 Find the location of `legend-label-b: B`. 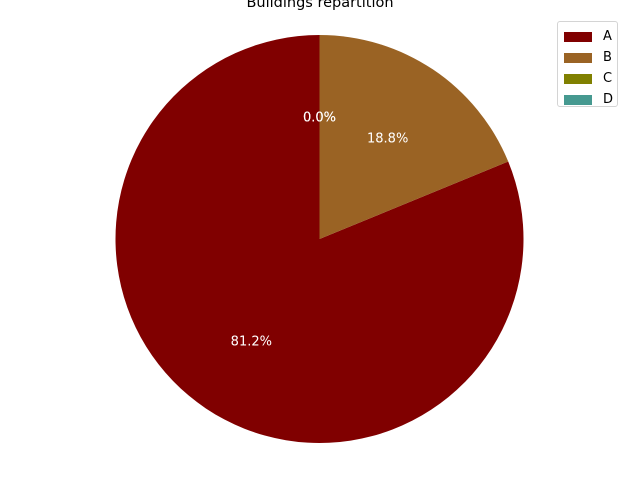

legend-label-b: B is located at coordinates (607, 57).